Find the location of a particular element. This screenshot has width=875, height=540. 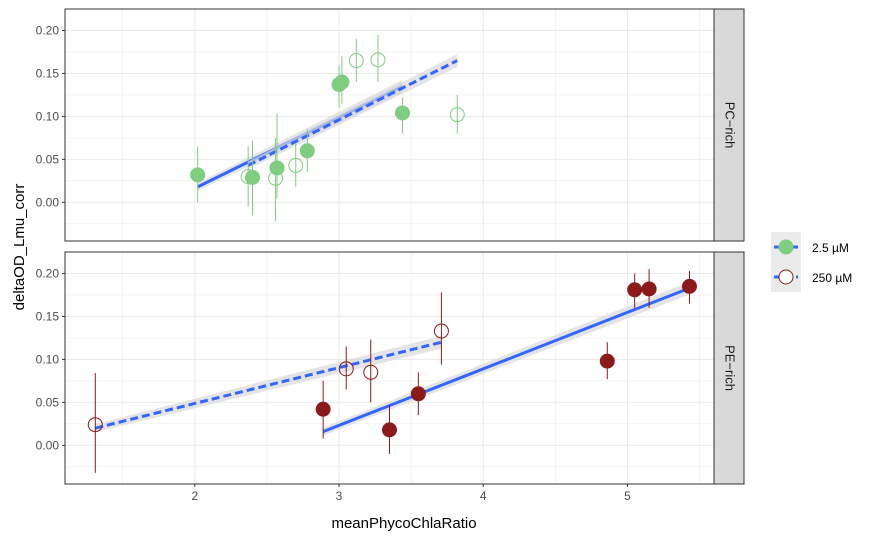

strip-pe-rich-label: PE−rich is located at coordinates (730, 368).